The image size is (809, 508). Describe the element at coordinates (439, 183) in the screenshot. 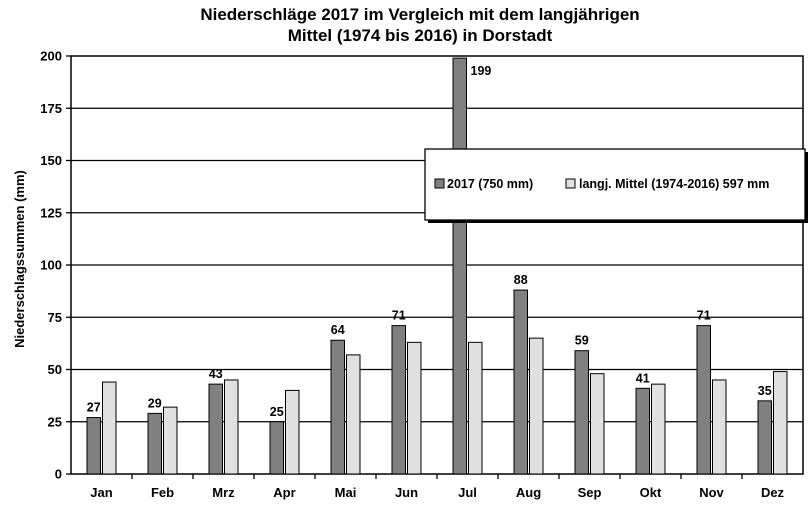

I see `legend-swatch-2017` at that location.